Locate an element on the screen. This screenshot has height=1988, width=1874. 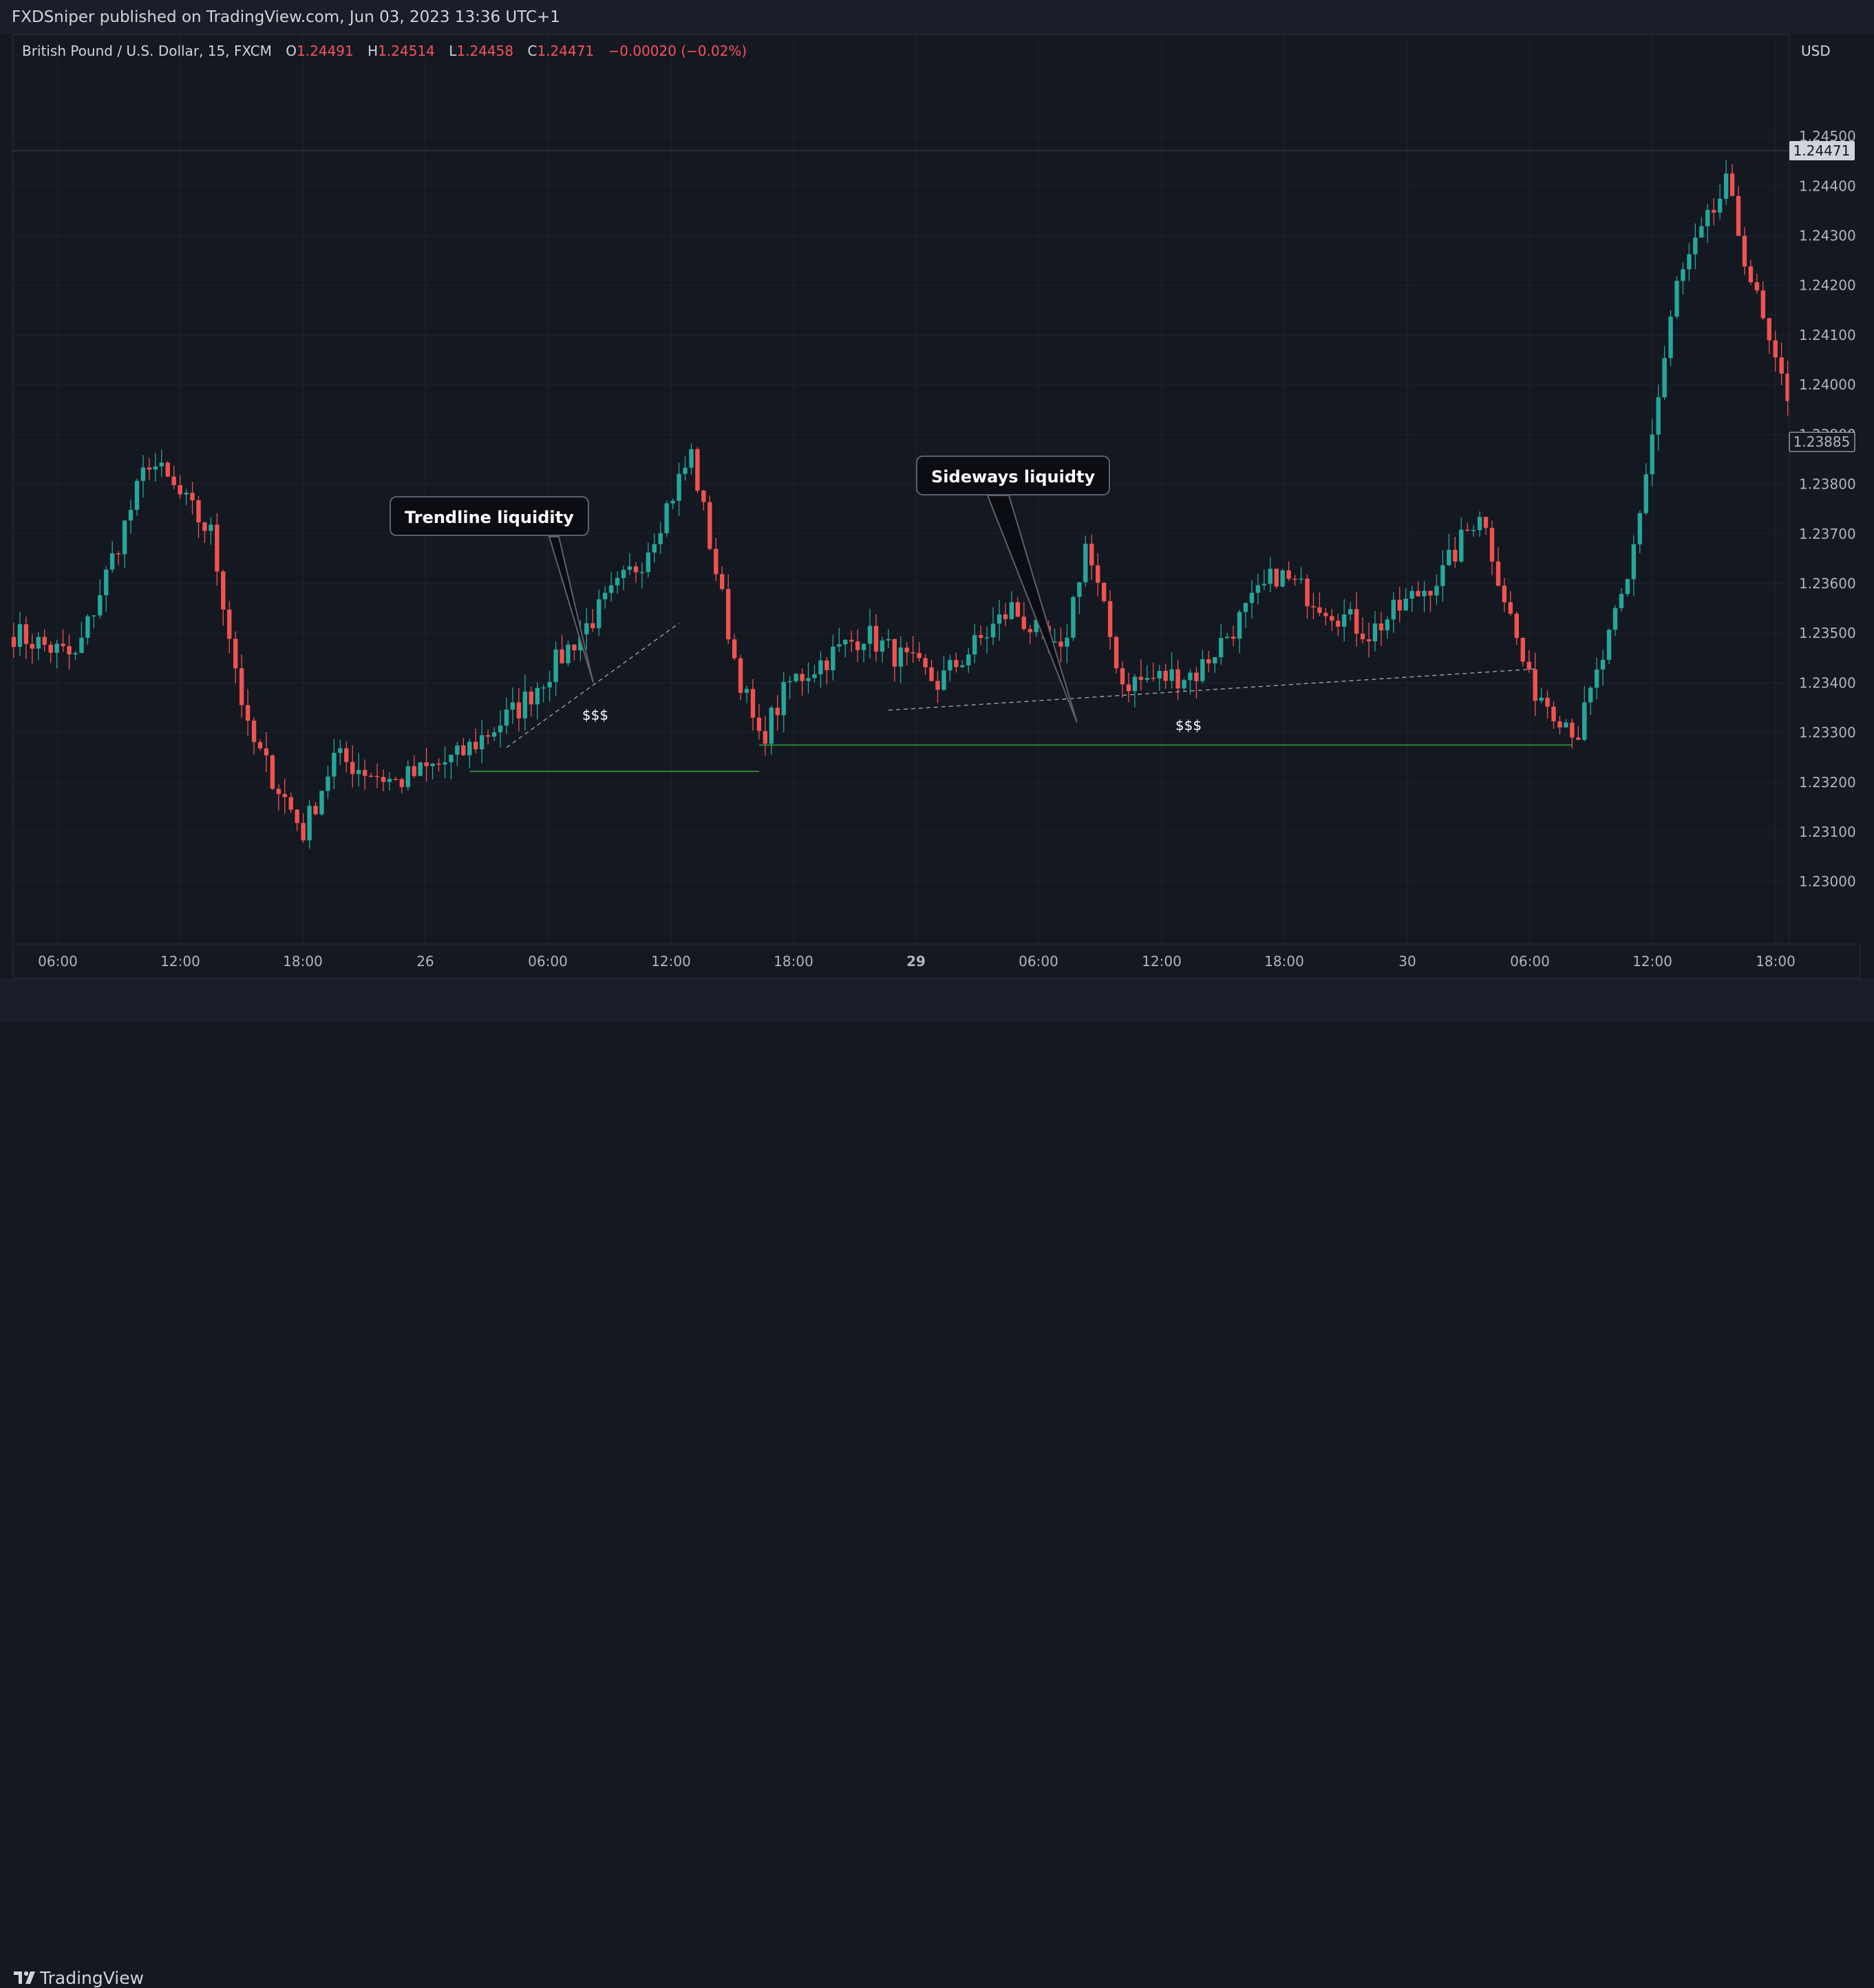
tradingview-logo-icon is located at coordinates (26, 1978).